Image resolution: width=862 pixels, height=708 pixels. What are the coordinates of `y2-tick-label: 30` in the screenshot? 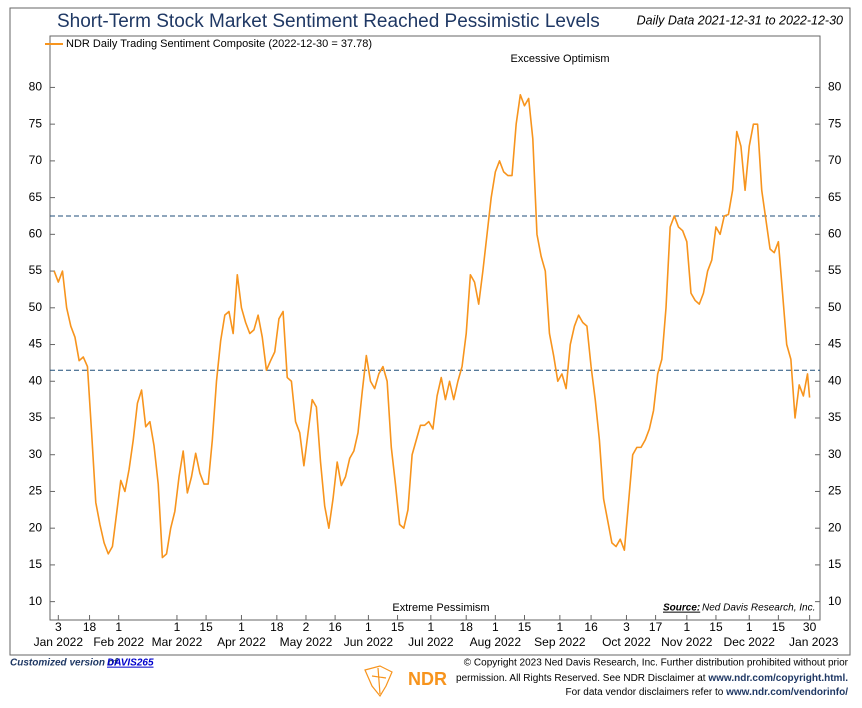 It's located at (835, 454).